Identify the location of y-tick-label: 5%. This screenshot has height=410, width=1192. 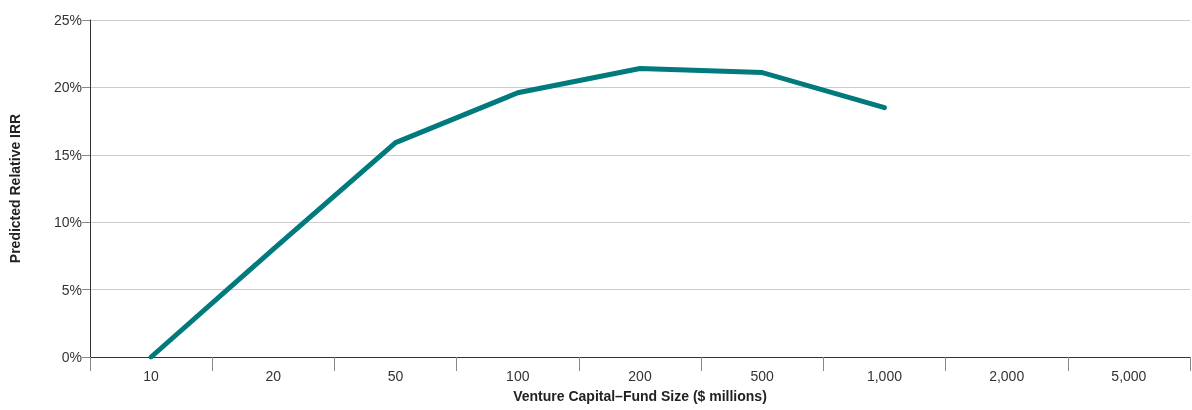
(71, 289).